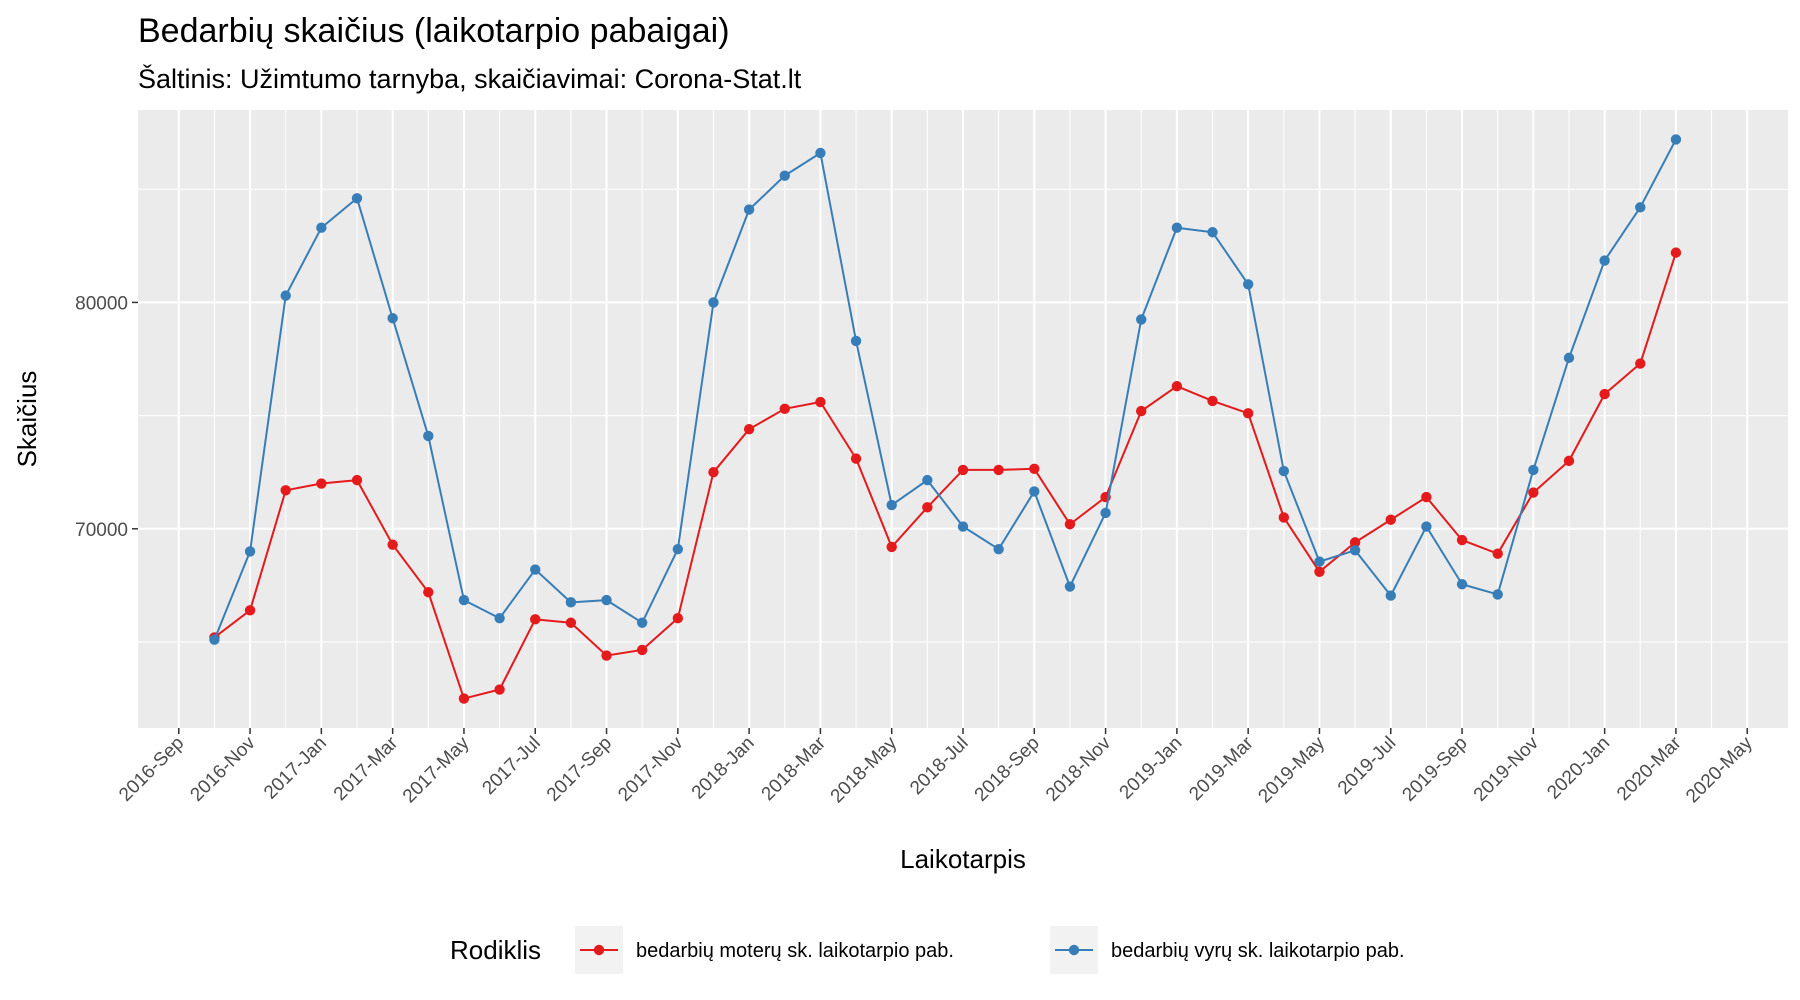 The height and width of the screenshot is (1000, 1800). What do you see at coordinates (27, 419) in the screenshot?
I see `y-axis-title: Skaičius` at bounding box center [27, 419].